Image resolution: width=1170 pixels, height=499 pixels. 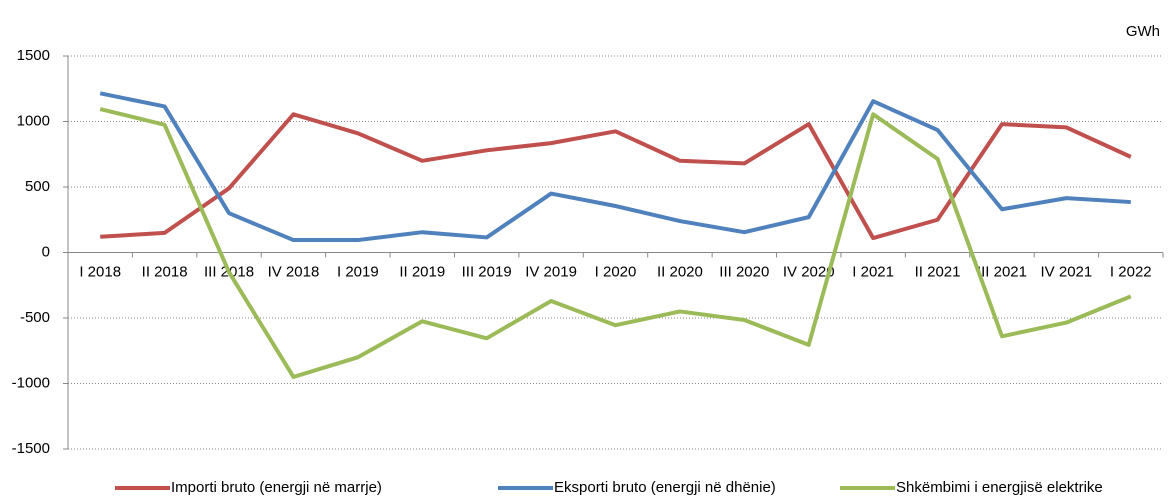 I want to click on y-tick-label: 1000, so click(x=33, y=120).